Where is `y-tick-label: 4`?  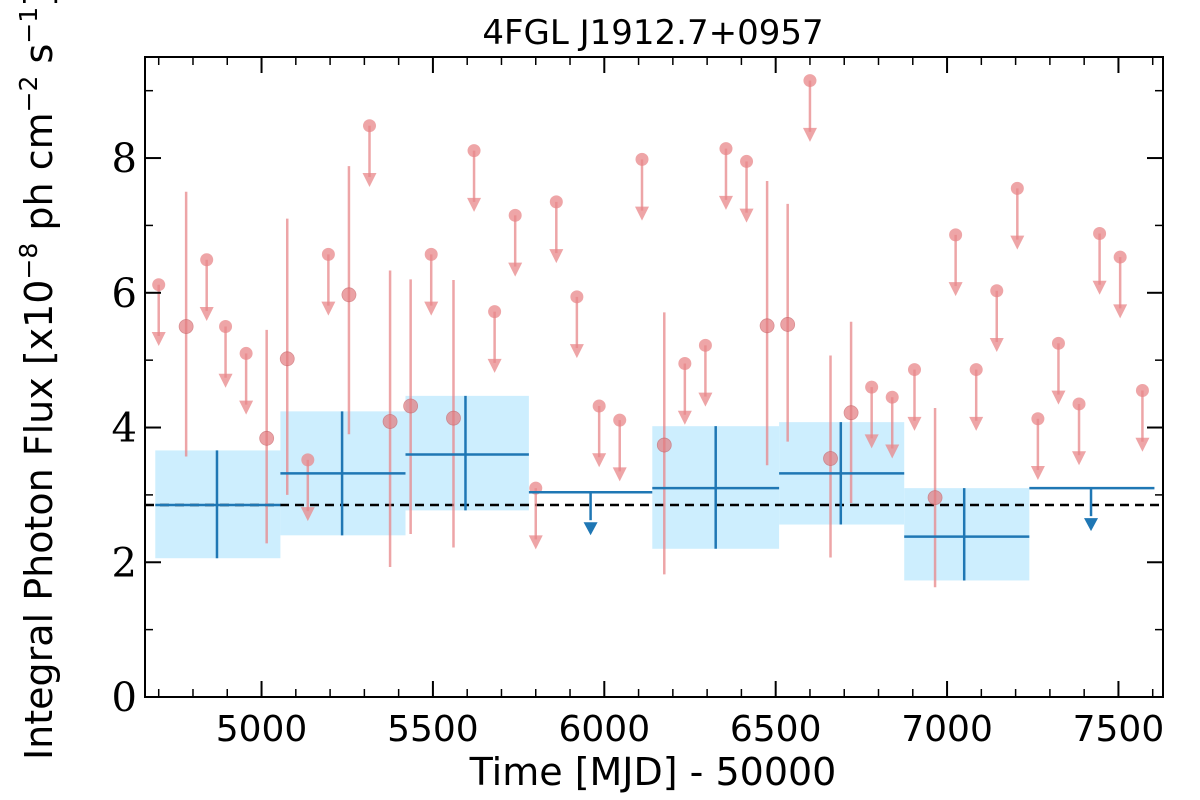 y-tick-label: 4 is located at coordinates (124, 429).